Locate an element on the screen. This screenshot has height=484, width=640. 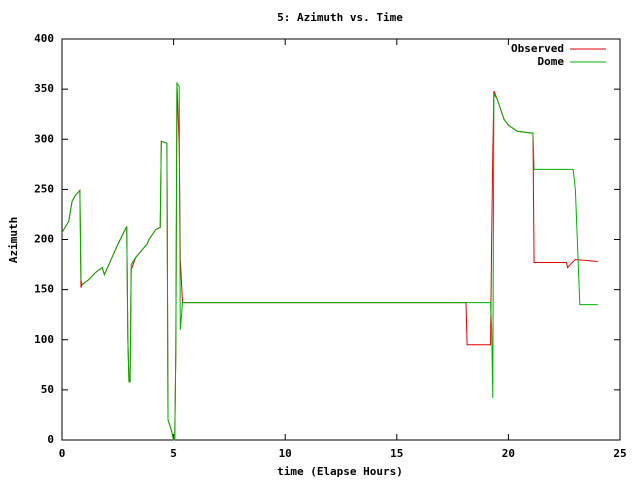
y-tick-label: 300 is located at coordinates (44, 138).